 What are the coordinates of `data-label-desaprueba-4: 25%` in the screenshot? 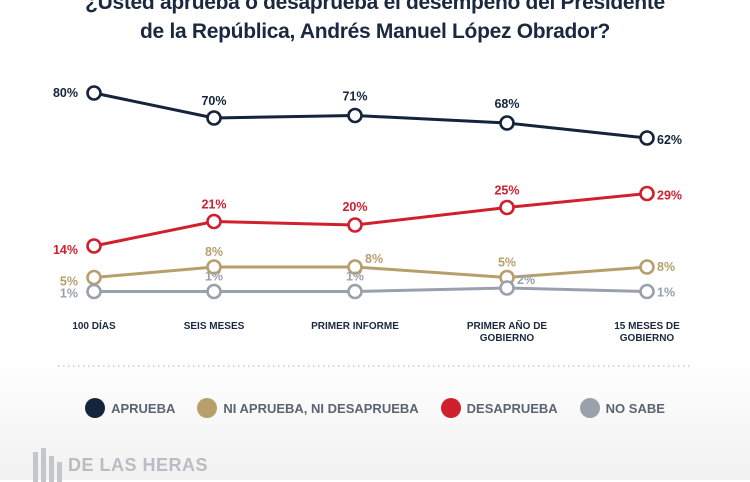 It's located at (506, 191).